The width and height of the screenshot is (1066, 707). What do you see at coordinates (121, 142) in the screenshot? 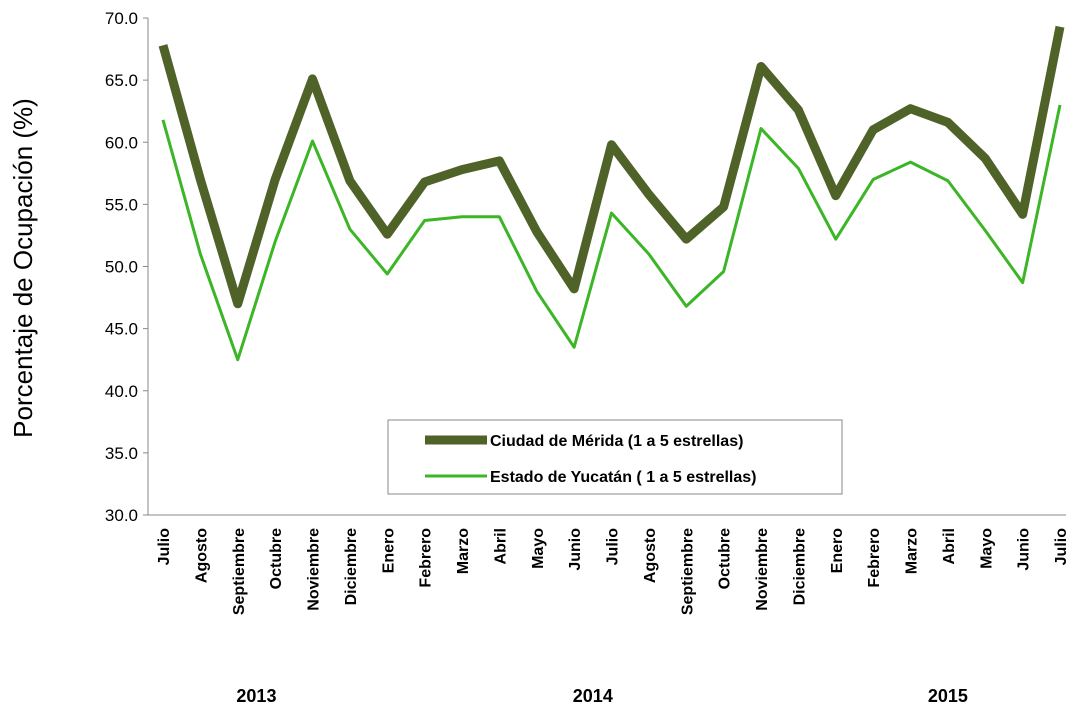
I see `y-tick-label: 60.0` at bounding box center [121, 142].